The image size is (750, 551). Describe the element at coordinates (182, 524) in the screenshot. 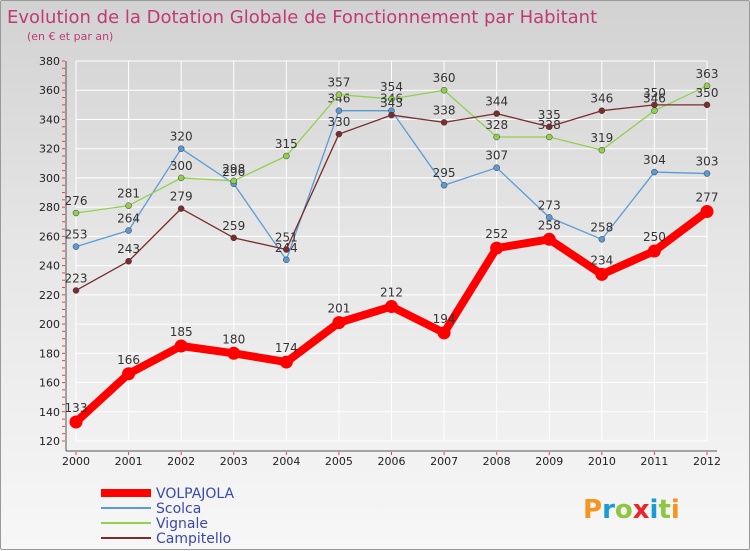

I see `legend-label: Vignale` at that location.